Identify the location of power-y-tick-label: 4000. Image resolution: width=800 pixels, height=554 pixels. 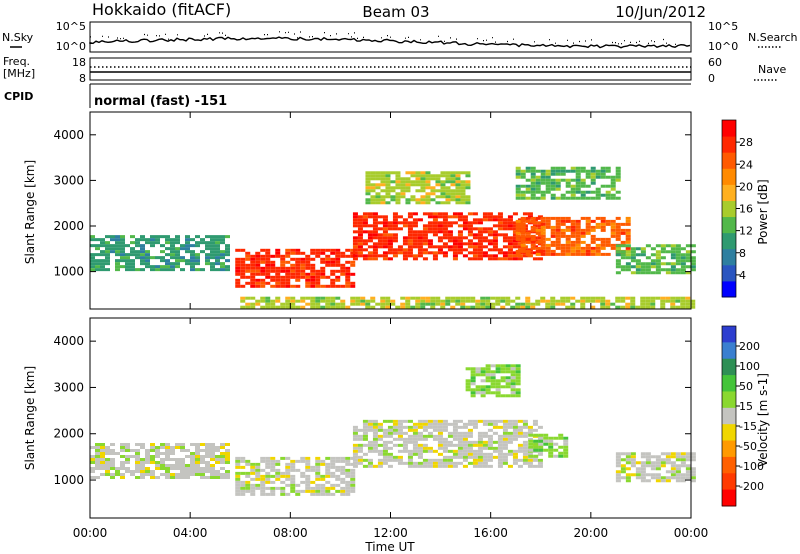
(68, 135).